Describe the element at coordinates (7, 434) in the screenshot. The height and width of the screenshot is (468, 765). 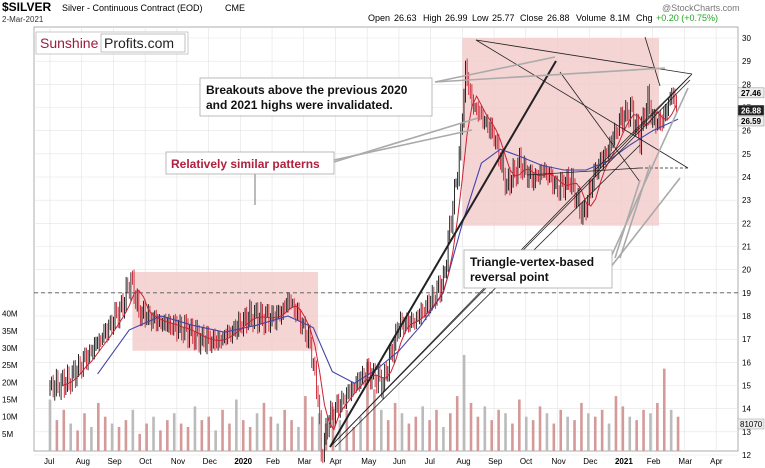
I see `volume-tick-label: 5M` at that location.